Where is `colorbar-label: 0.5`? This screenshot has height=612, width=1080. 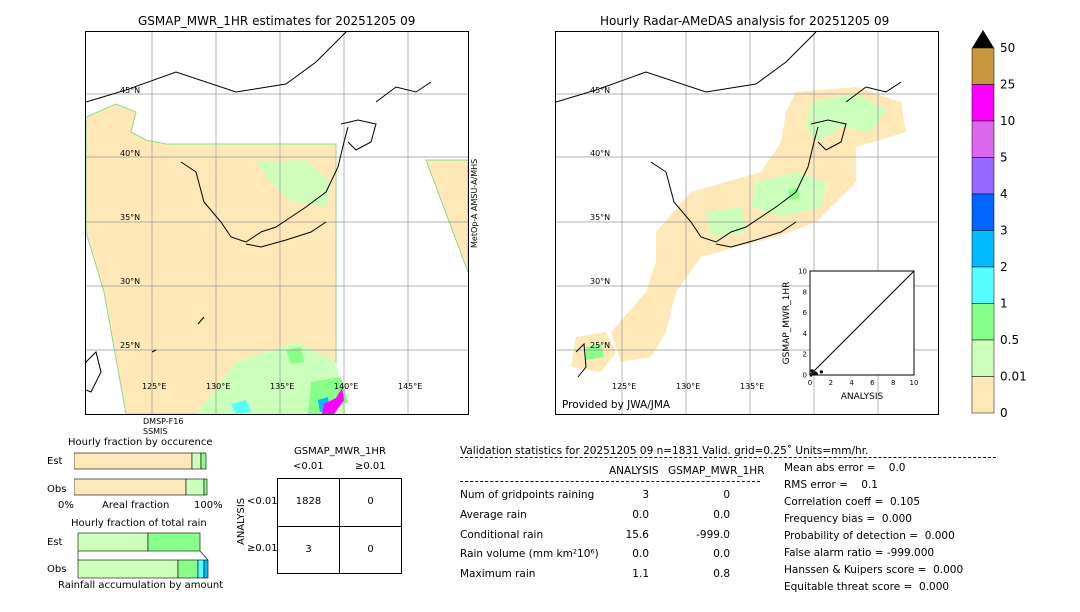
colorbar-label: 0.5 is located at coordinates (1009, 340).